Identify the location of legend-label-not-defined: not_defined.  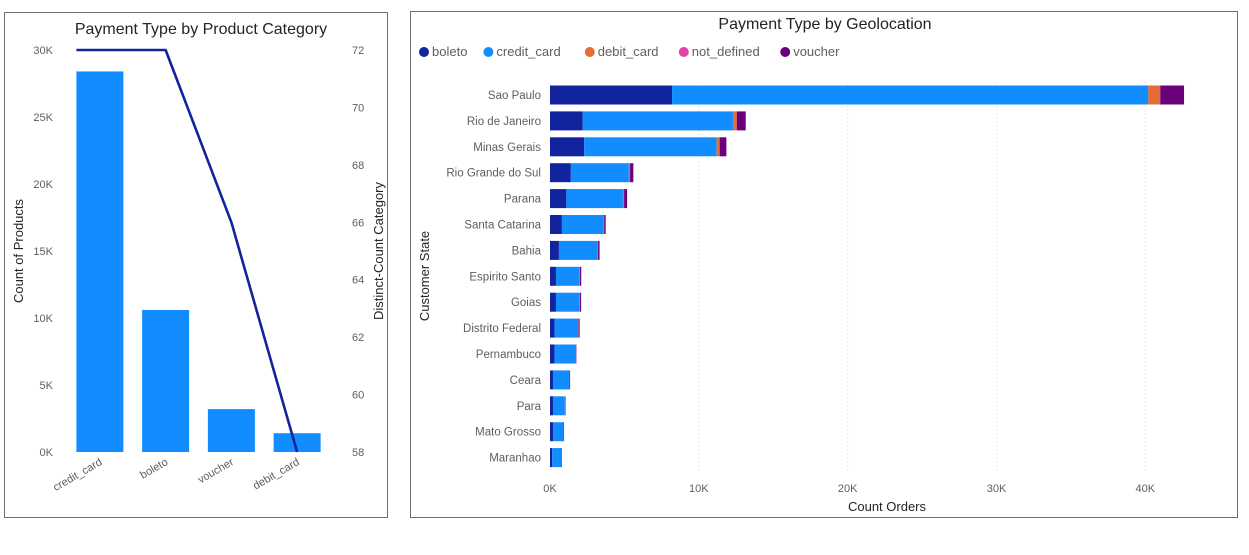
(726, 51).